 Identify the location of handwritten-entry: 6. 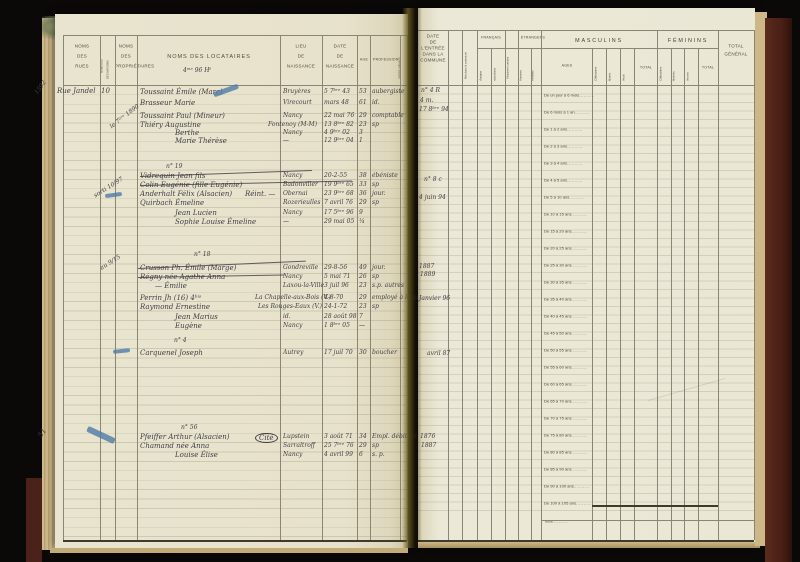
(361, 454).